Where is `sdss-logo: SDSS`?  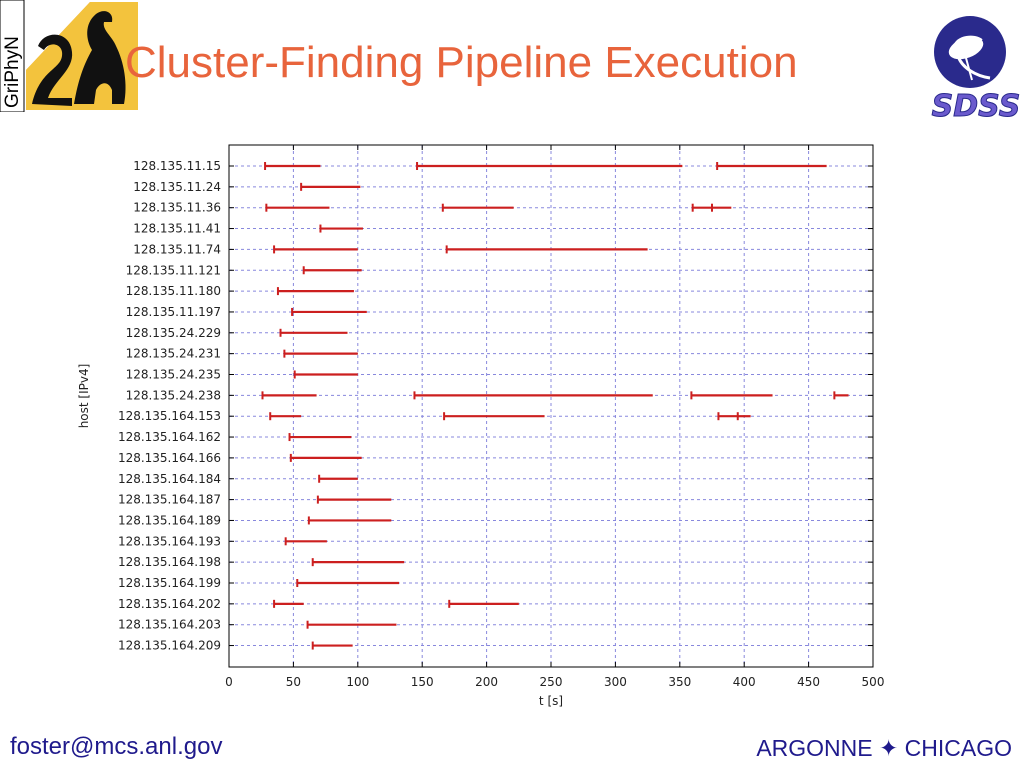 sdss-logo: SDSS is located at coordinates (976, 65).